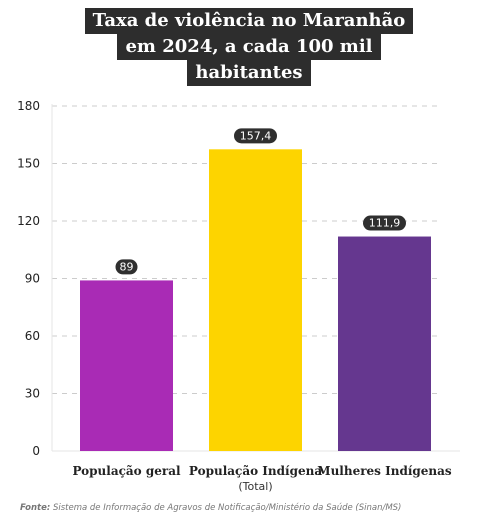 This screenshot has height=525, width=498. I want to click on y-tick-label: 60, so click(32, 336).